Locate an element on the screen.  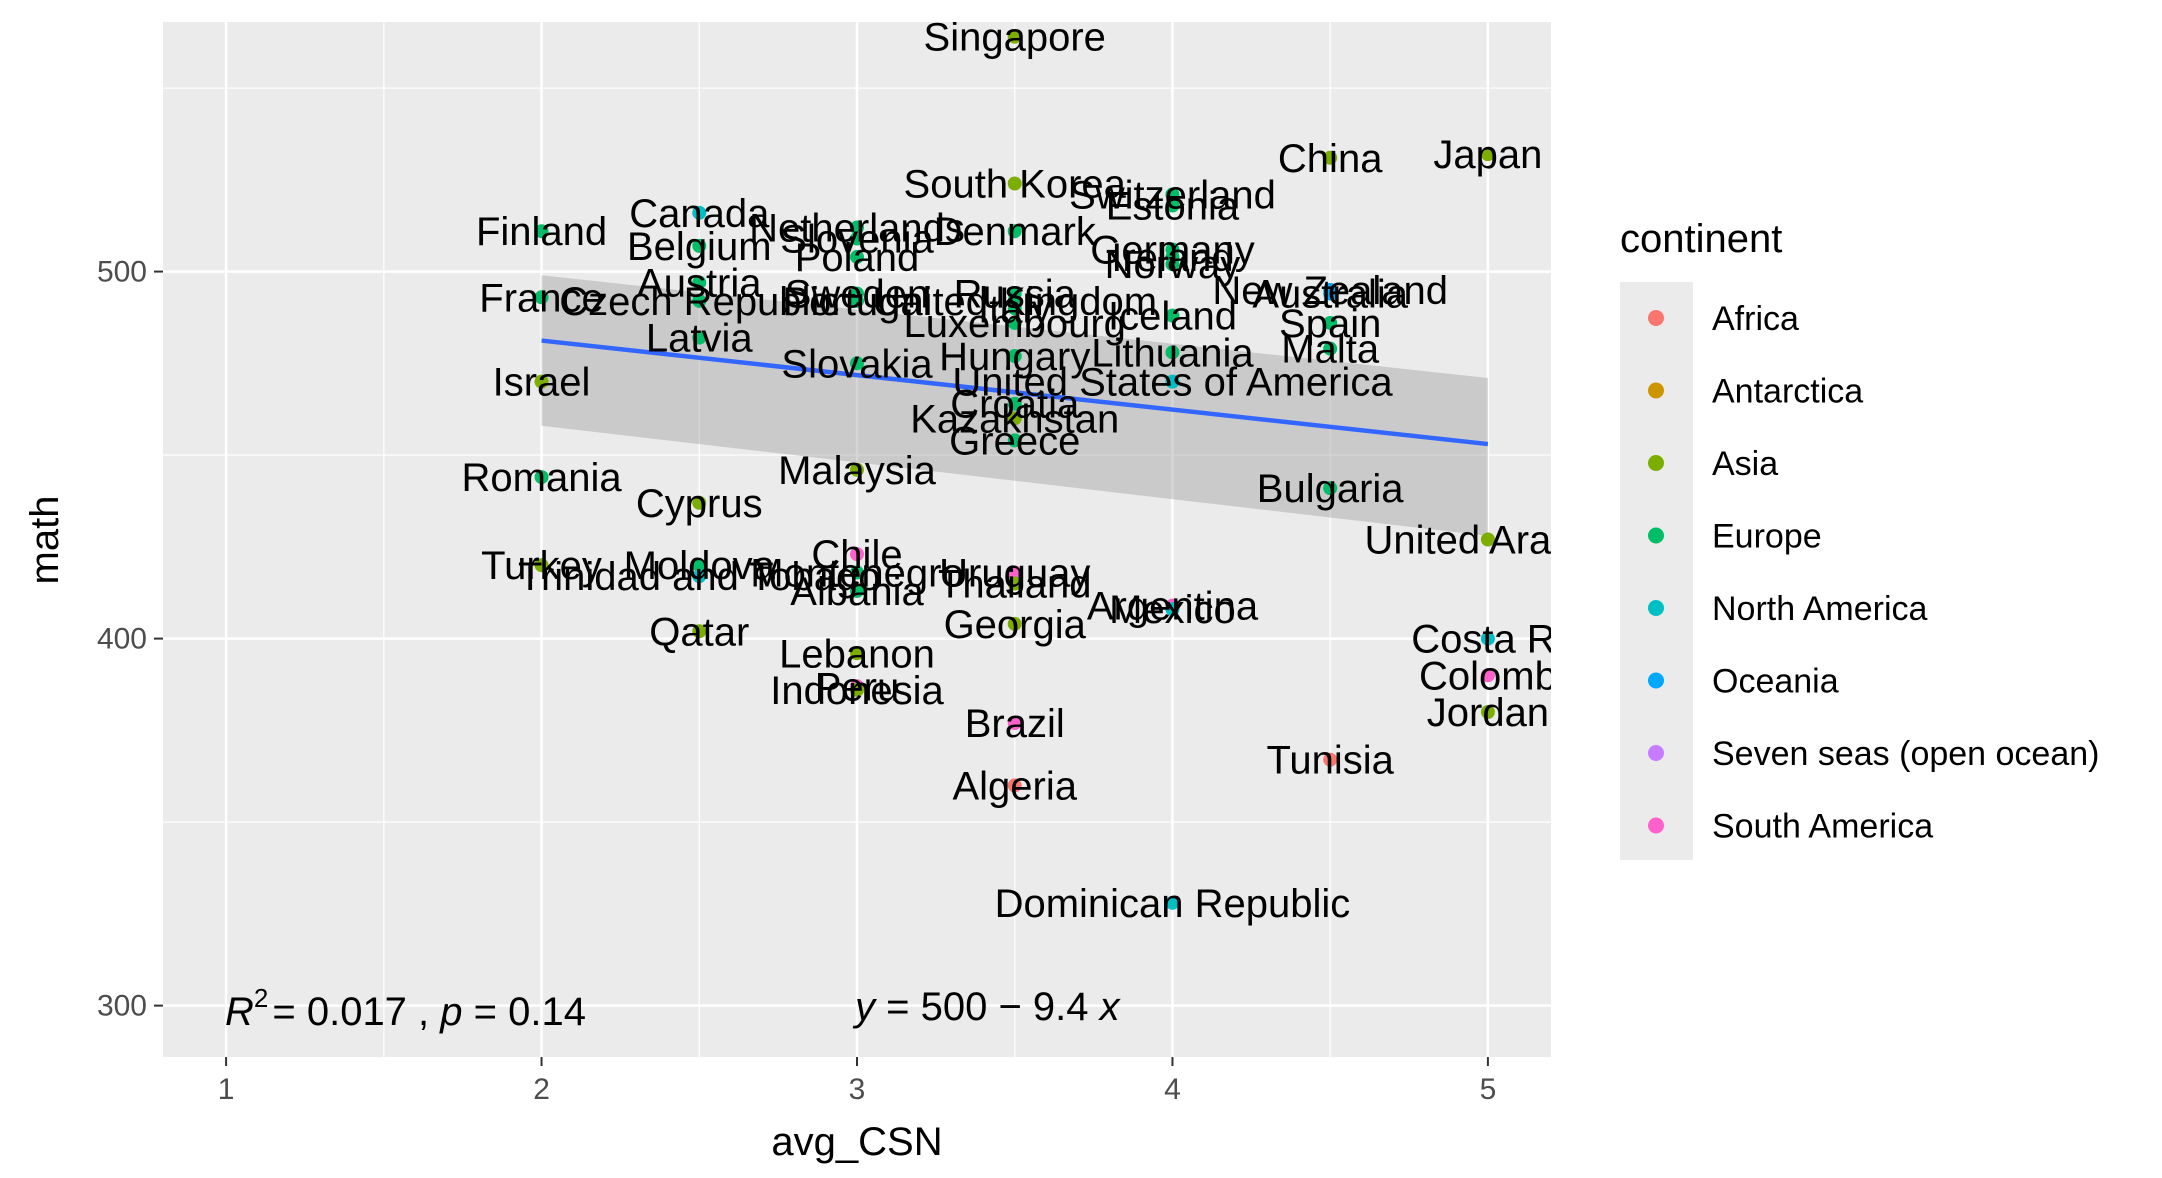
point-label: Finland is located at coordinates (541, 232).